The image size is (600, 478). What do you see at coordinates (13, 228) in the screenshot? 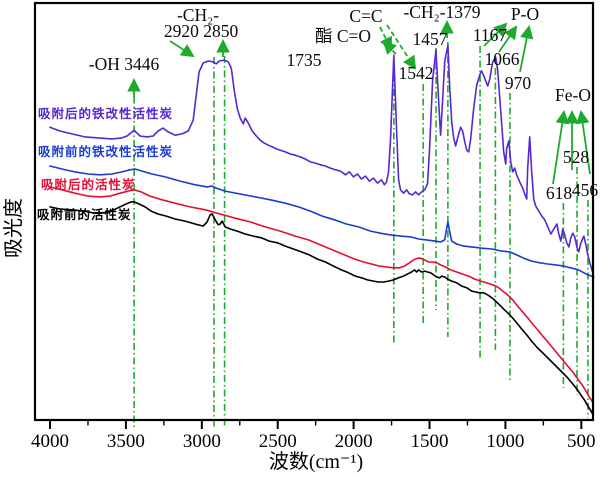
I see `y-axis-title: 吸光度` at bounding box center [13, 228].